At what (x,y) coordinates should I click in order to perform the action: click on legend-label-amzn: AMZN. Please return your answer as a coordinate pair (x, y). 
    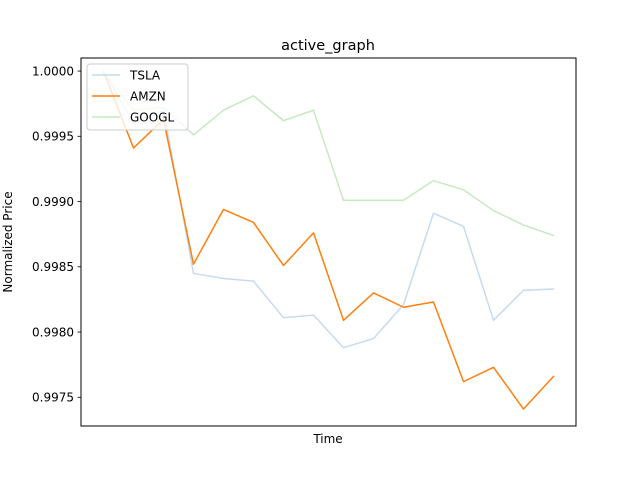
    Looking at the image, I should click on (148, 96).